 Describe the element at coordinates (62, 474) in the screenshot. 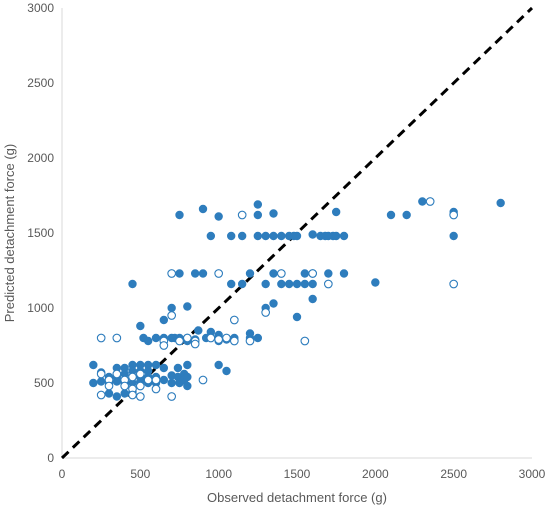

I see `x-tick-label: 0` at that location.